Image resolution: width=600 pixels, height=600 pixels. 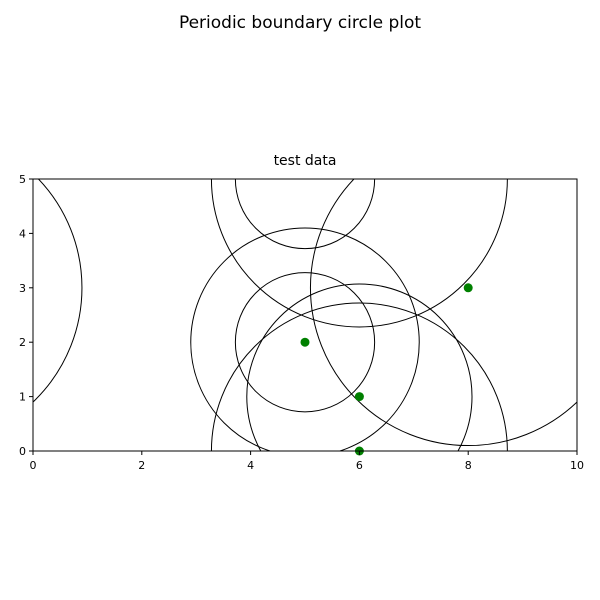 I want to click on x-tick-label-2: 4, so click(x=250, y=465).